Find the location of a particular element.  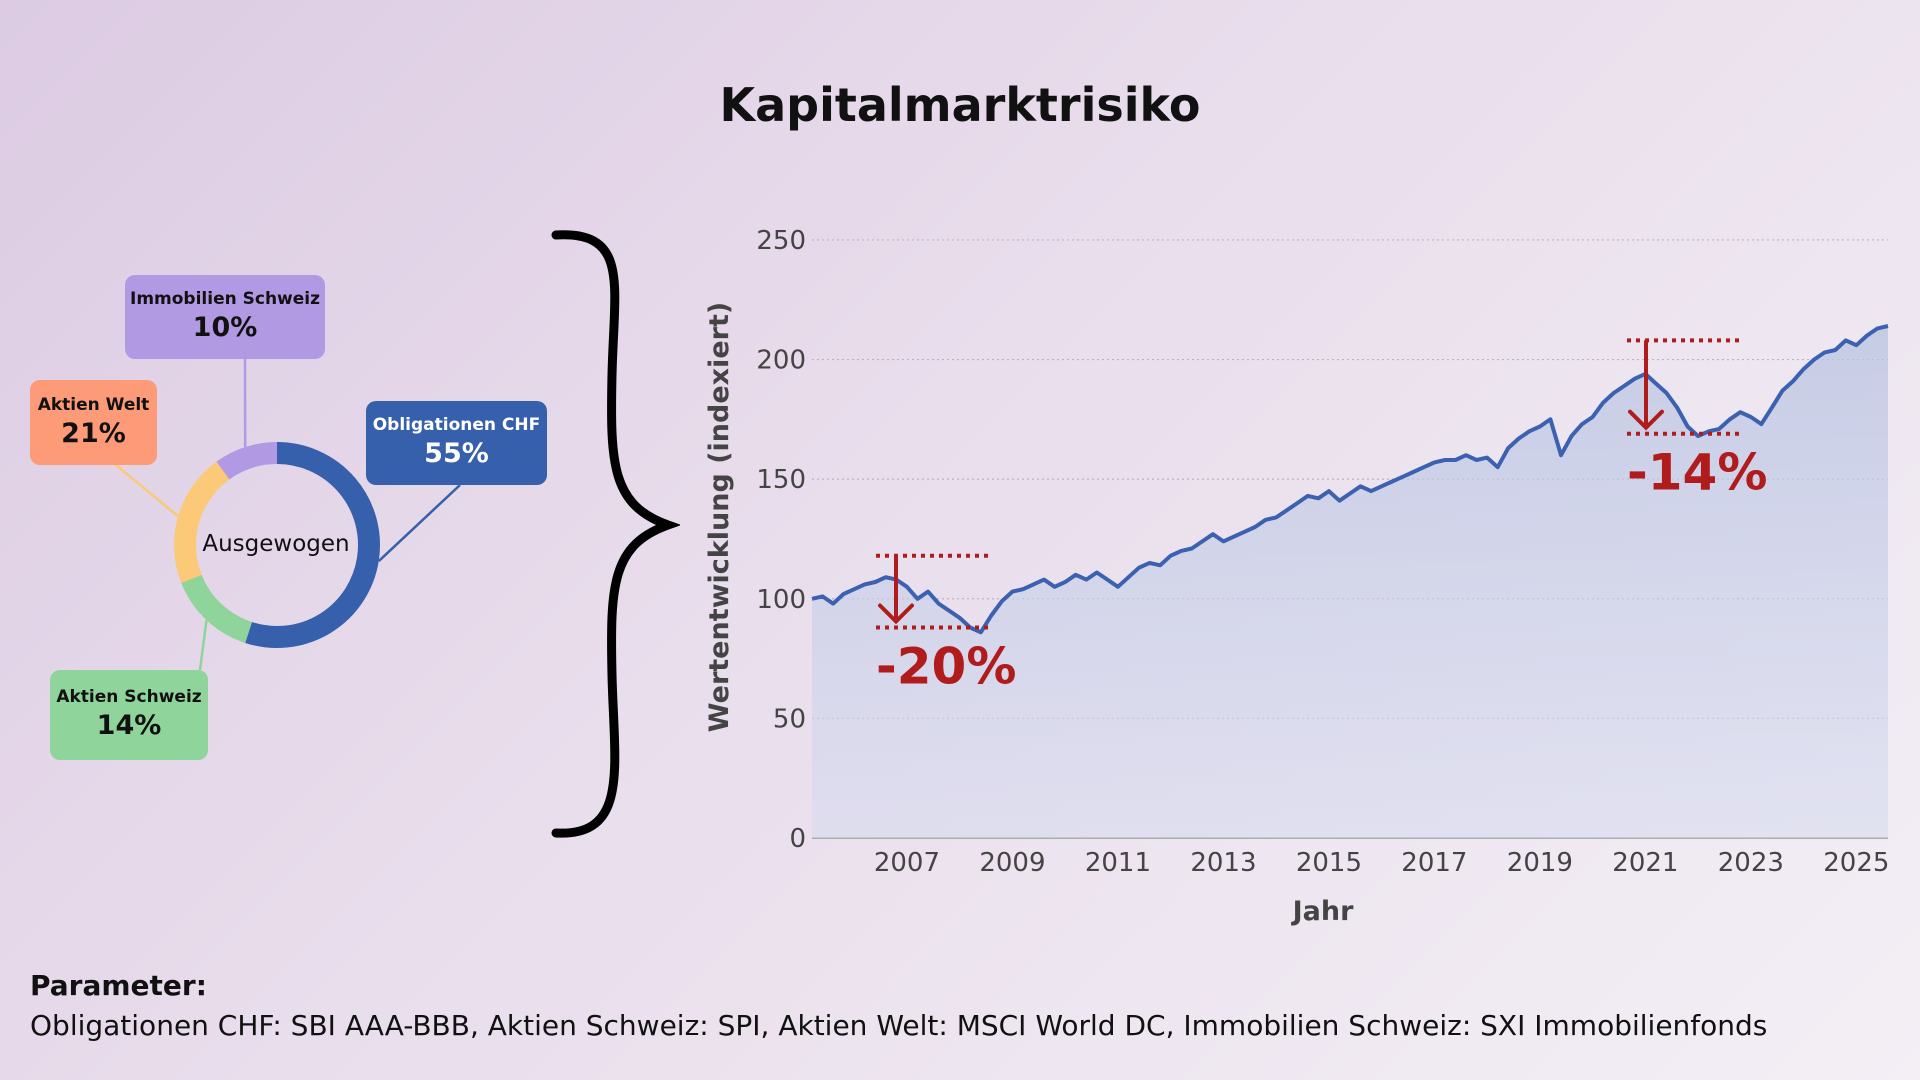

donut-segment-immobilien-schweiz is located at coordinates (247, 461).